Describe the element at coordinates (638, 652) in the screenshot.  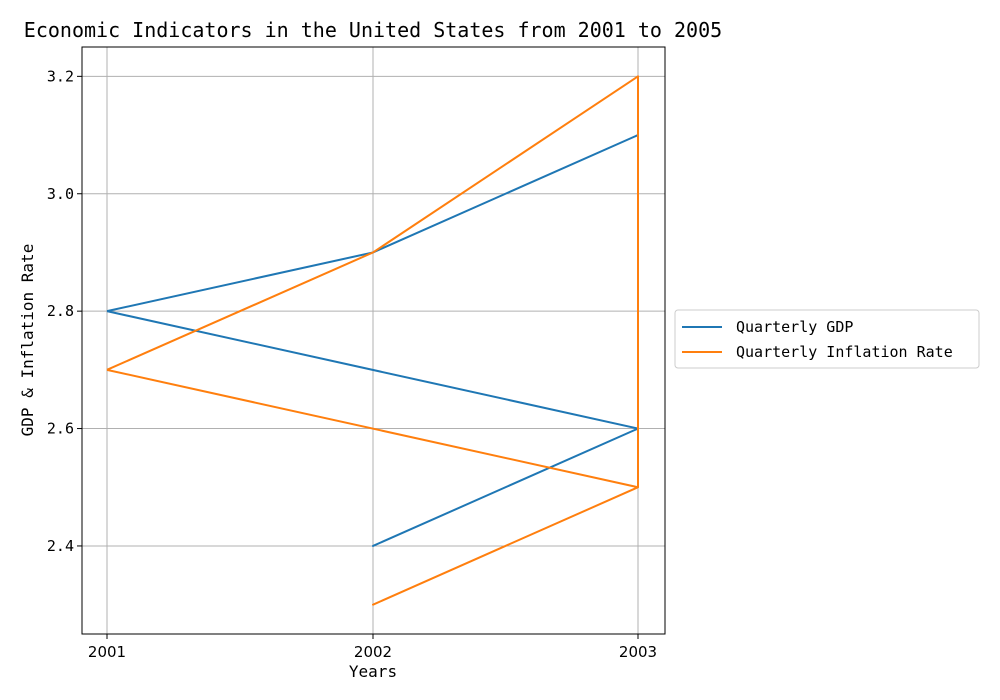
I see `x-tick-label: 2003` at that location.